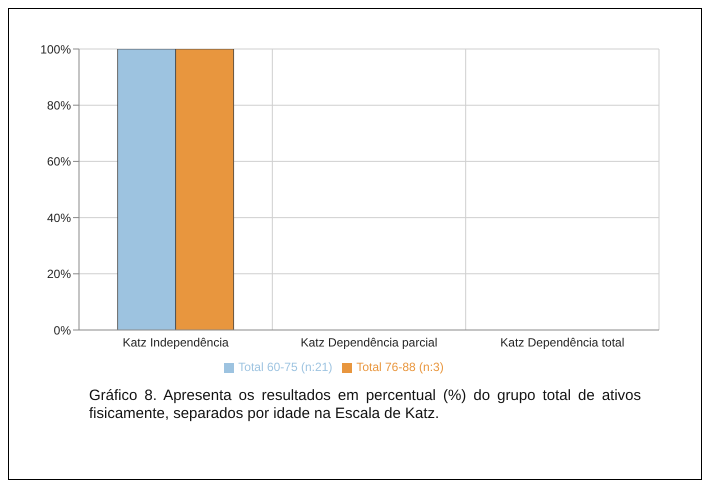 The image size is (710, 489). What do you see at coordinates (63, 330) in the screenshot?
I see `y-tick-label: 0%` at bounding box center [63, 330].